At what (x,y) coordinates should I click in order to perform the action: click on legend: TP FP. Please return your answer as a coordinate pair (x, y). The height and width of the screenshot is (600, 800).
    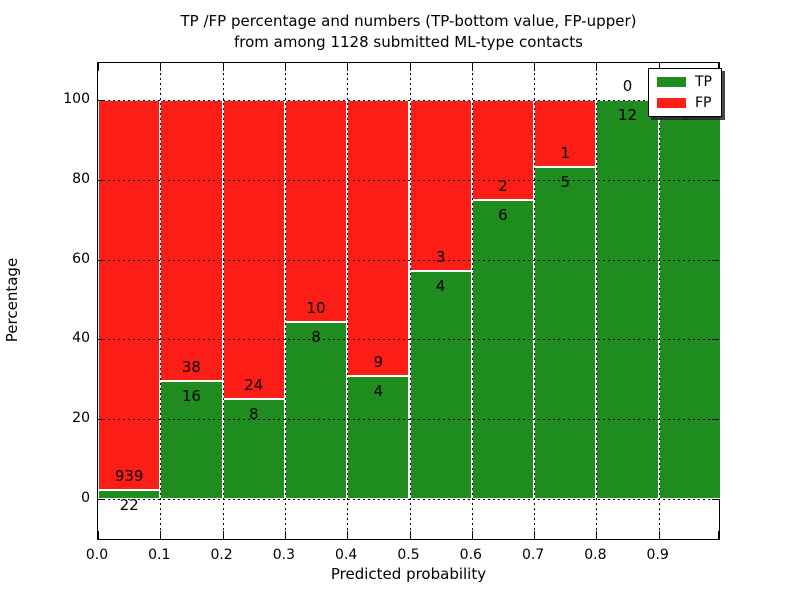
    Looking at the image, I should click on (685, 92).